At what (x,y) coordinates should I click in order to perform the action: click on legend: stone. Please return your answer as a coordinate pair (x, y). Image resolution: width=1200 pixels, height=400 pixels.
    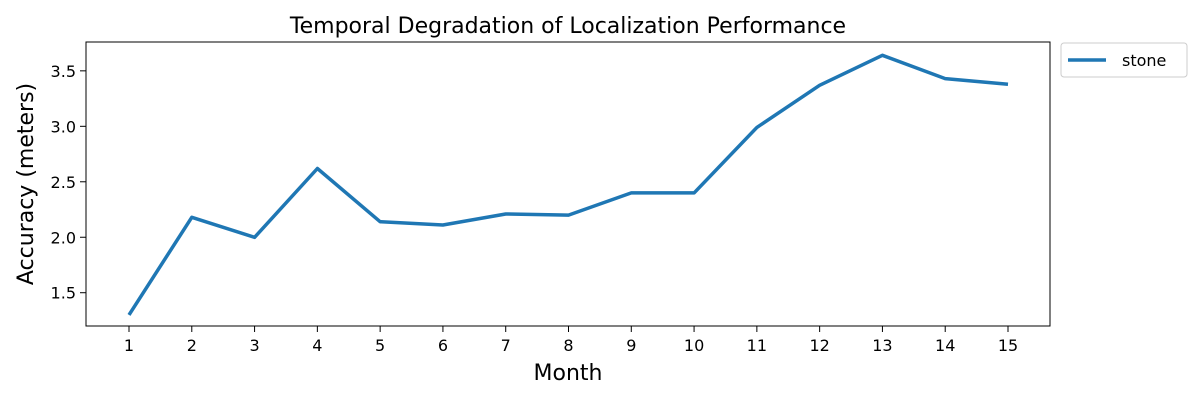
    Looking at the image, I should click on (1124, 60).